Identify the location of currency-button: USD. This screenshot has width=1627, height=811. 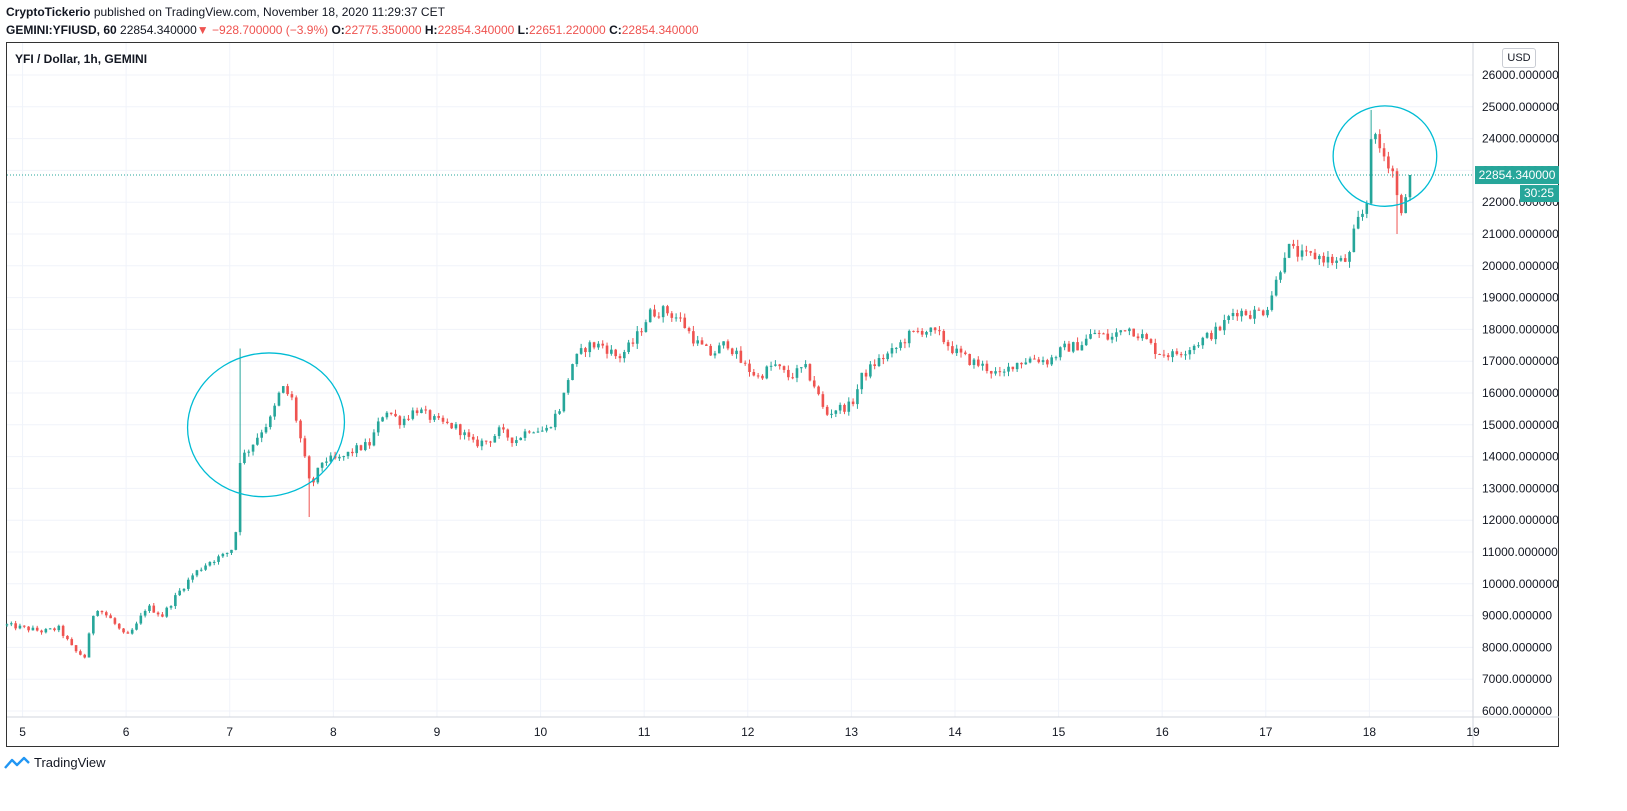
(1519, 58).